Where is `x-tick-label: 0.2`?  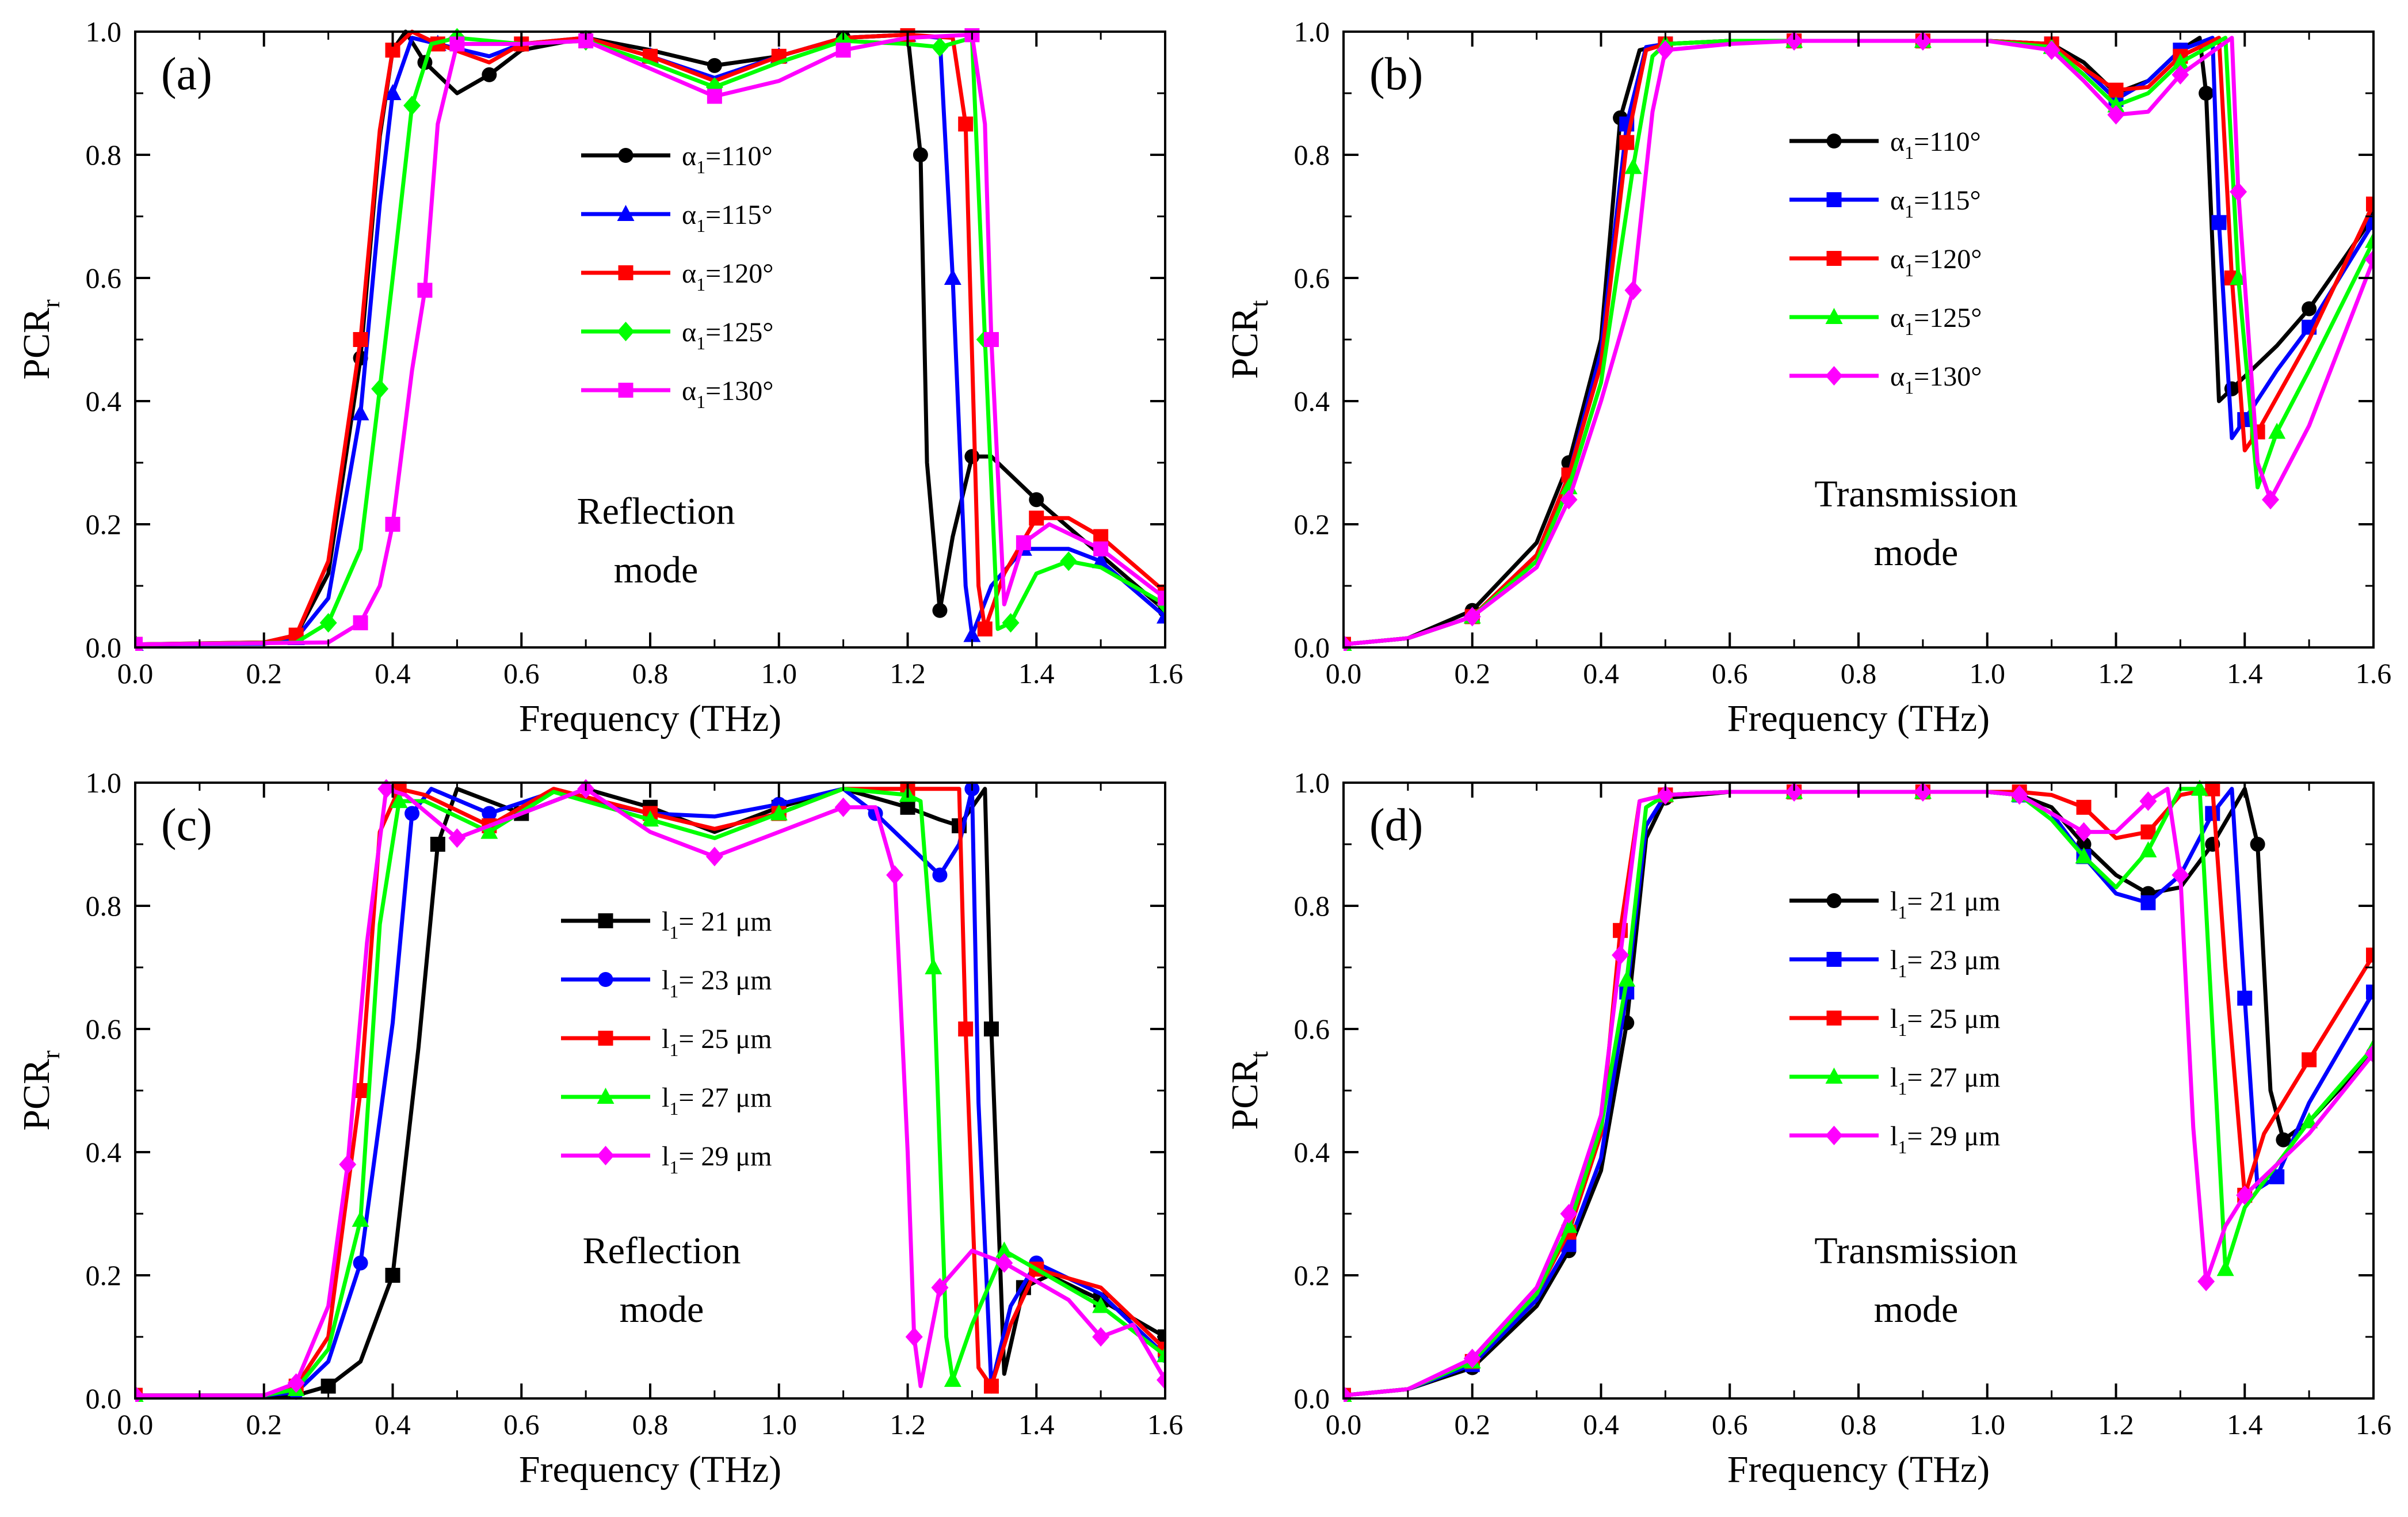
x-tick-label: 0.2 is located at coordinates (264, 673).